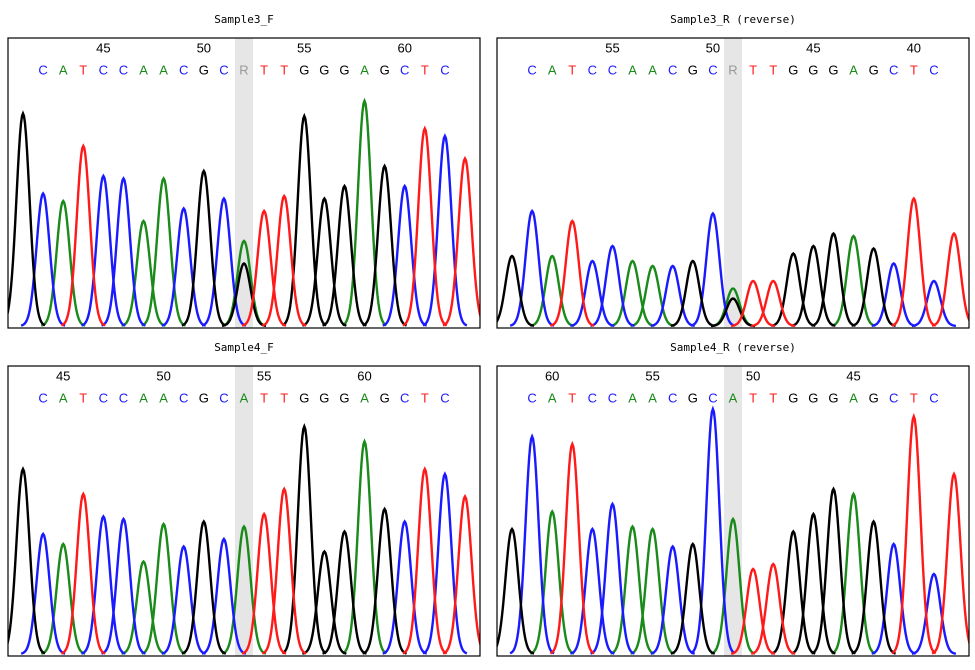 Image resolution: width=975 pixels, height=670 pixels. I want to click on base-call: R, so click(732, 69).